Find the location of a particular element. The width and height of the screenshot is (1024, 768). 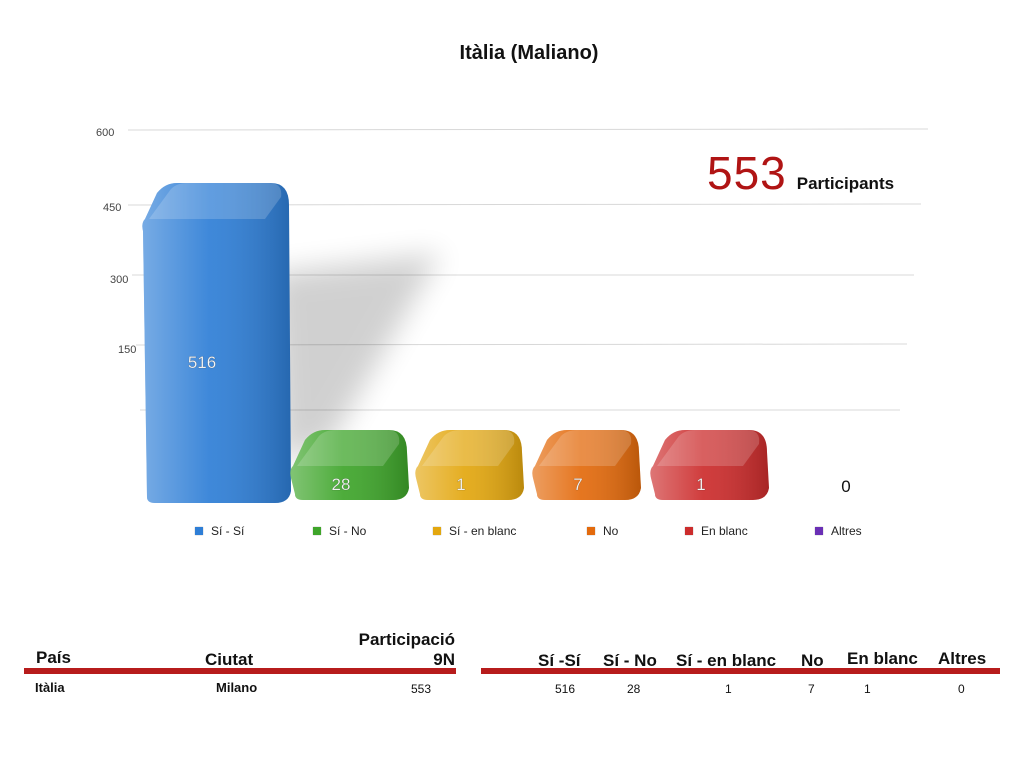

header-si-si: Sí -Sí is located at coordinates (559, 660).